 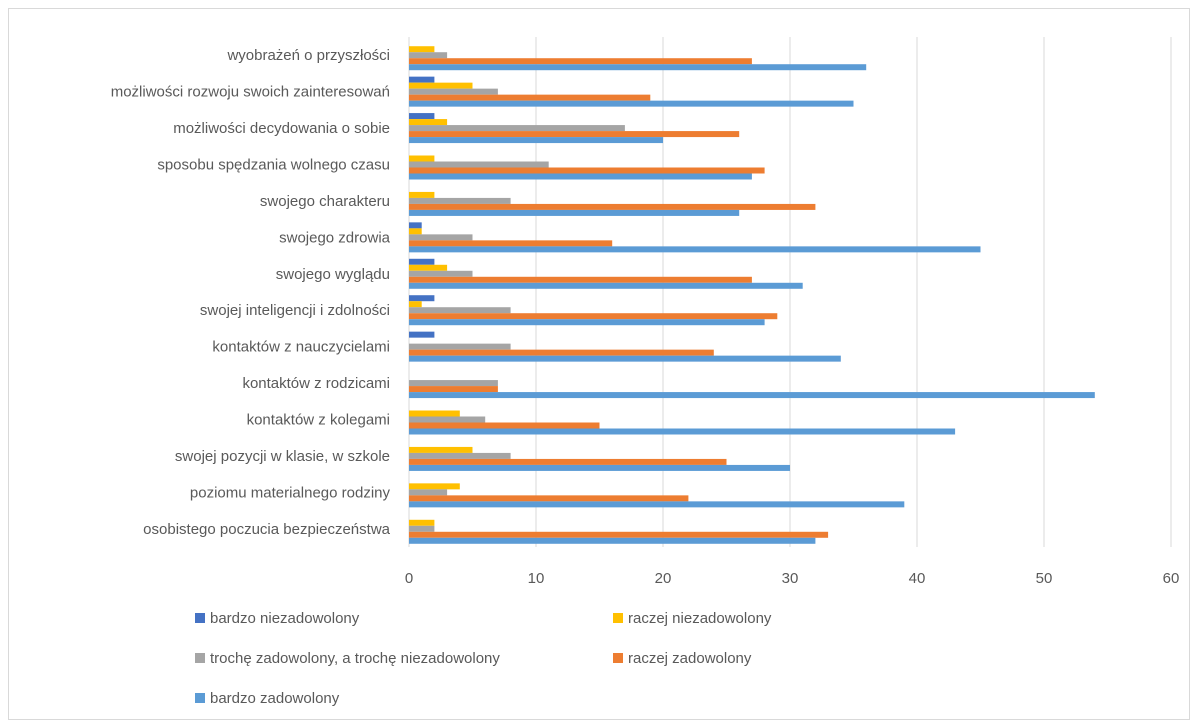 I want to click on legend-item: bardzo zadowolony, so click(x=267, y=698).